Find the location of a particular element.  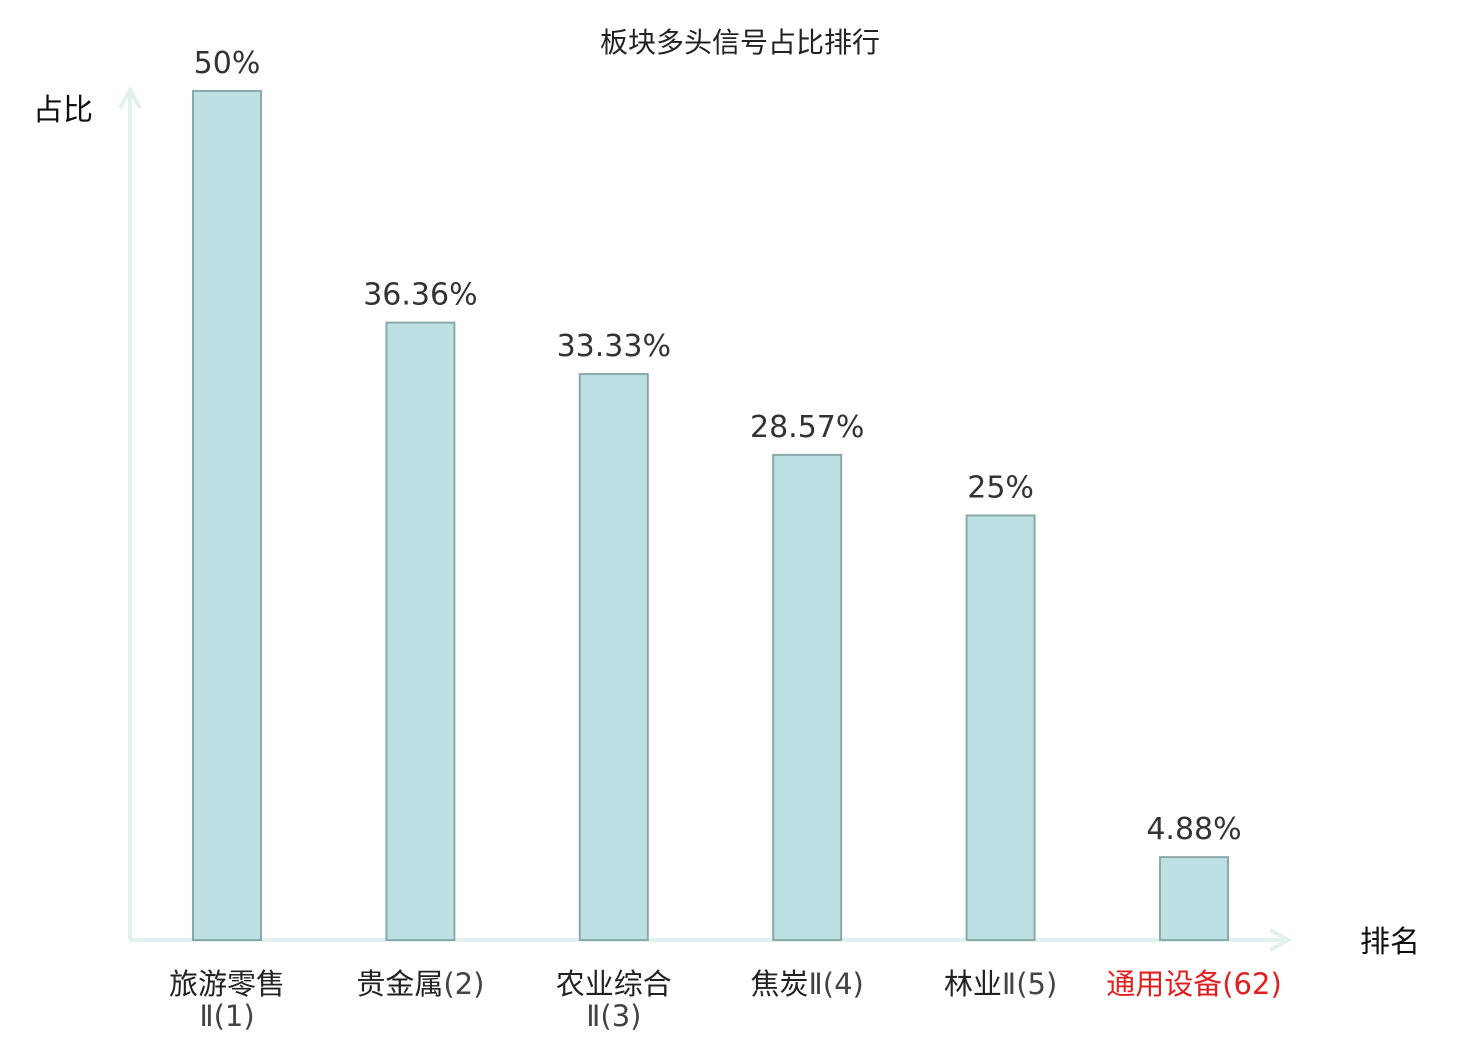

x-tick-label: 通用设备(62) is located at coordinates (1194, 984).